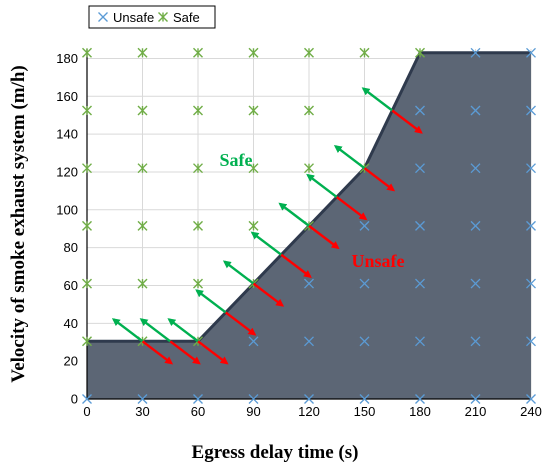 This screenshot has height=476, width=550. I want to click on legend-unsafe-marker, so click(103, 17).